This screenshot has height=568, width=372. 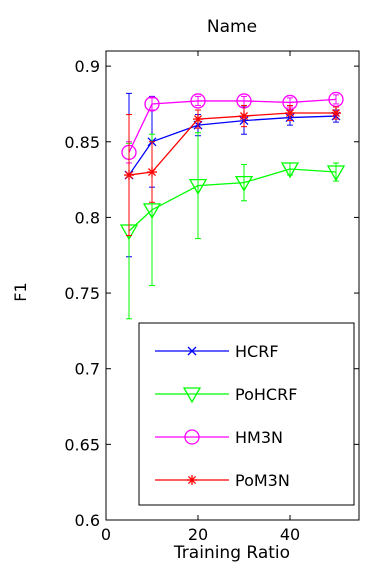 What do you see at coordinates (262, 480) in the screenshot?
I see `legend-label: PoM3N` at bounding box center [262, 480].